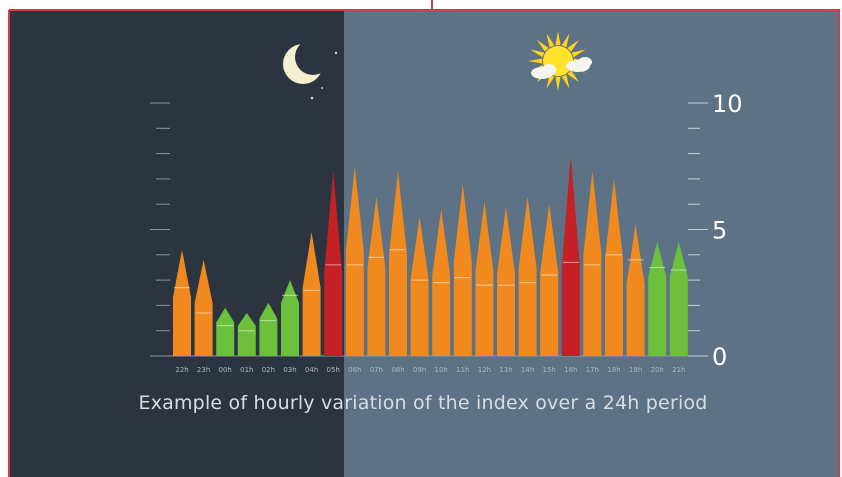 This screenshot has width=842, height=477. What do you see at coordinates (505, 370) in the screenshot?
I see `x-tick-label: 13h` at bounding box center [505, 370].